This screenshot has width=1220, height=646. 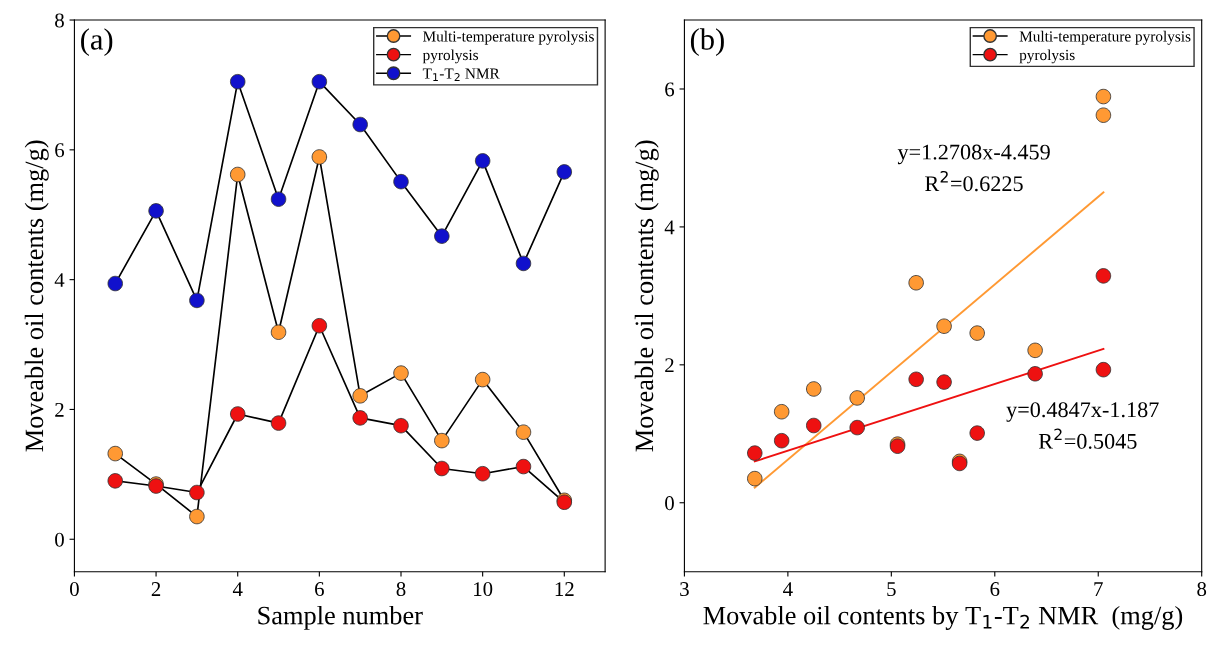 What do you see at coordinates (1098, 589) in the screenshot?
I see `x-tick-label: 7` at bounding box center [1098, 589].